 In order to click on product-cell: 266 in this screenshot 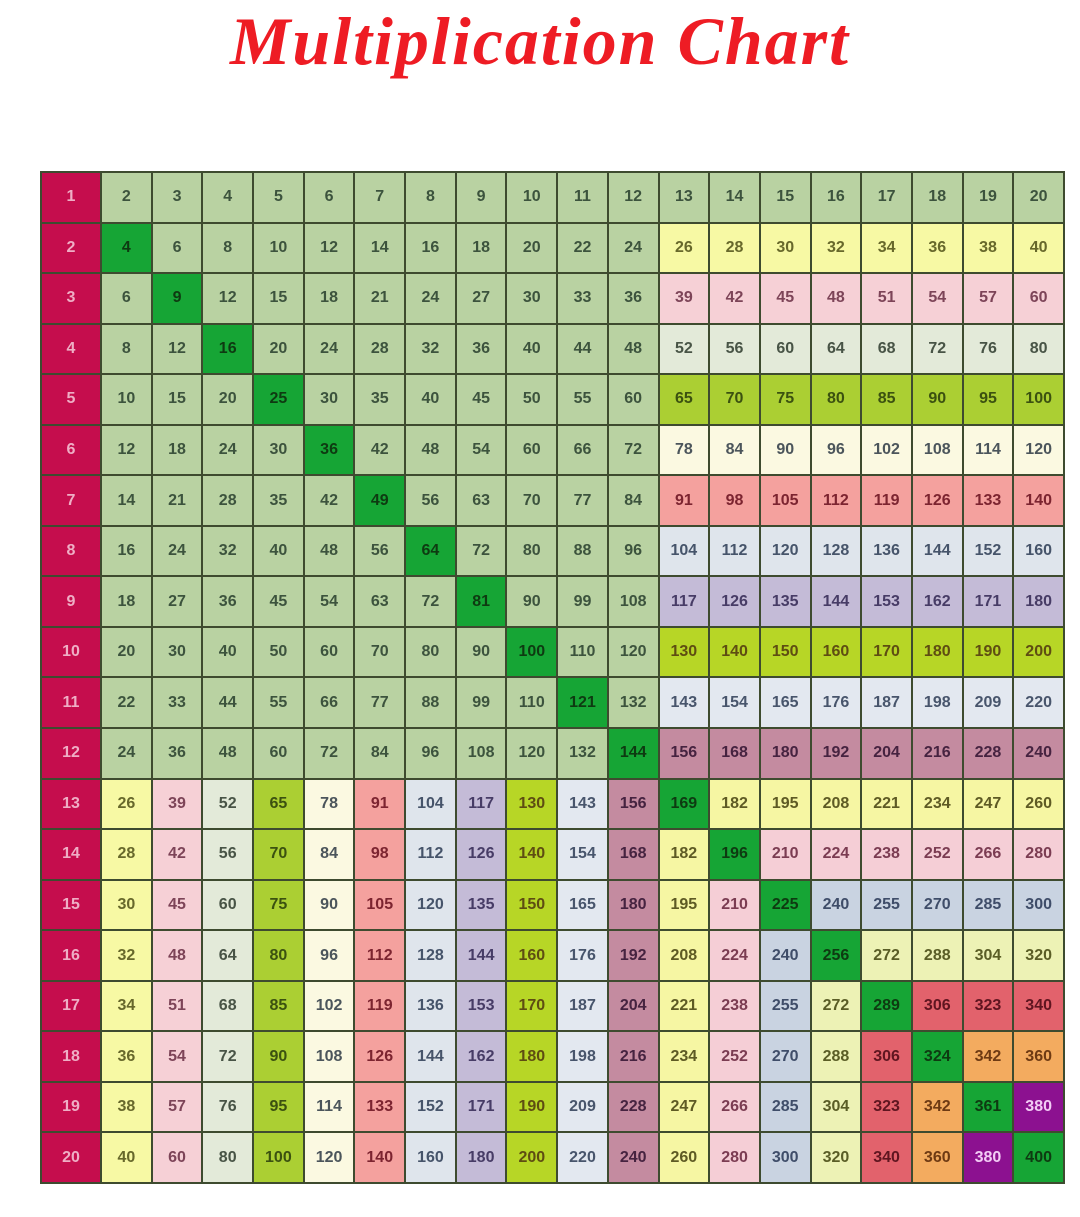, I will do `click(988, 854)`.